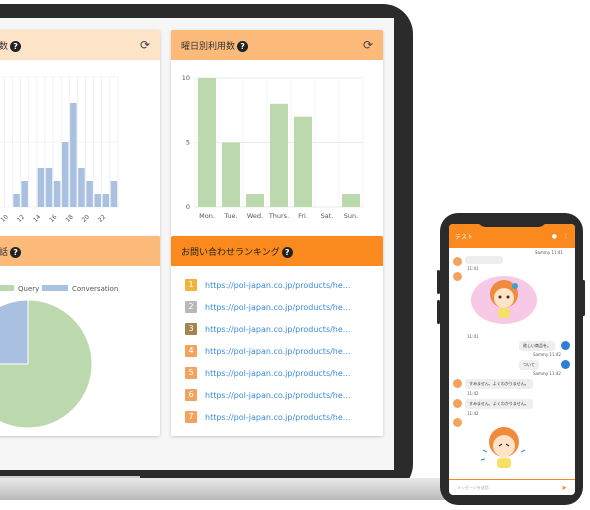 The height and width of the screenshot is (510, 590). I want to click on rank-badge: 2, so click(191, 307).